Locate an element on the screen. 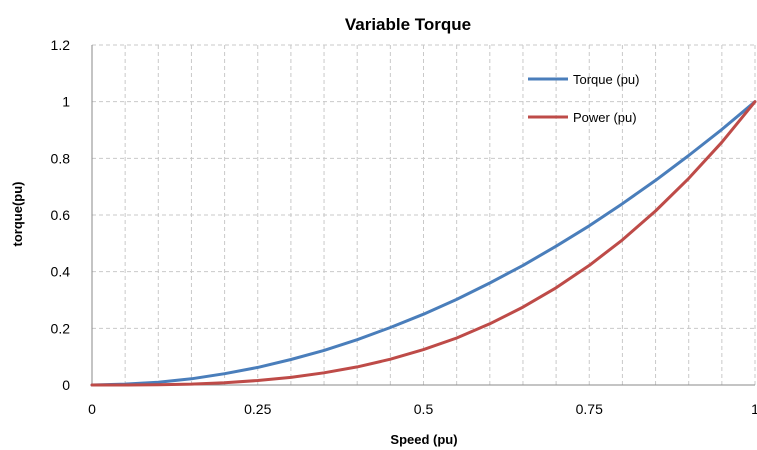 This screenshot has height=450, width=757. chart-title: Variable Torque is located at coordinates (408, 24).